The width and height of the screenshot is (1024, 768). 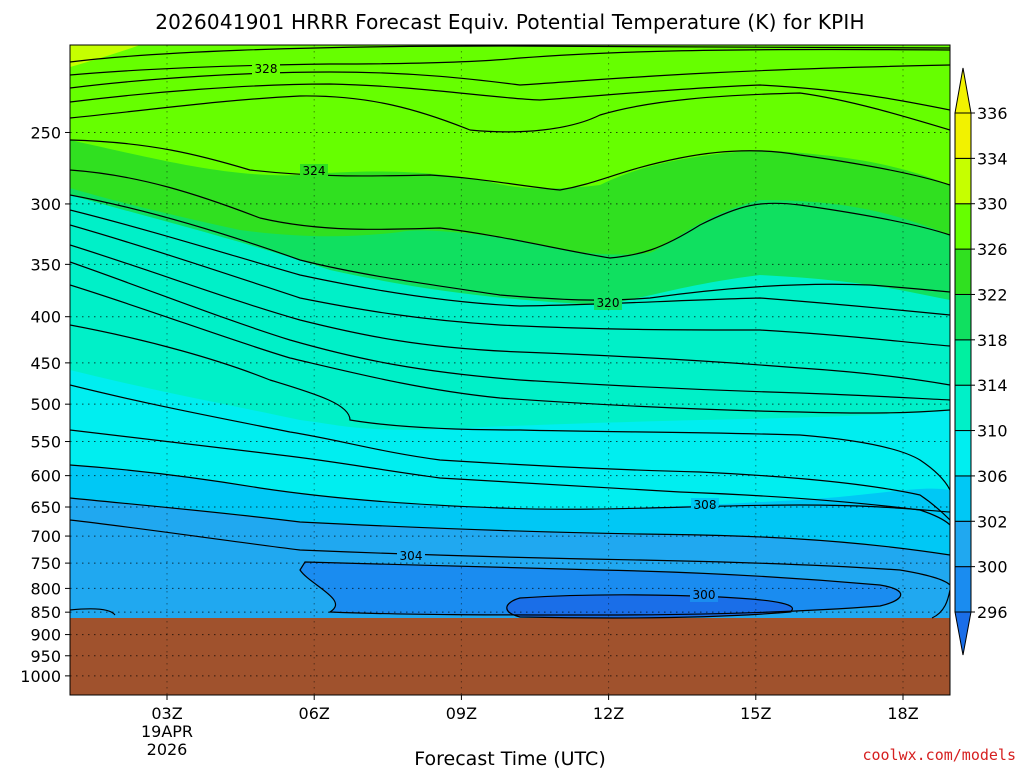 What do you see at coordinates (992, 340) in the screenshot?
I see `colorbar-label: 318` at bounding box center [992, 340].